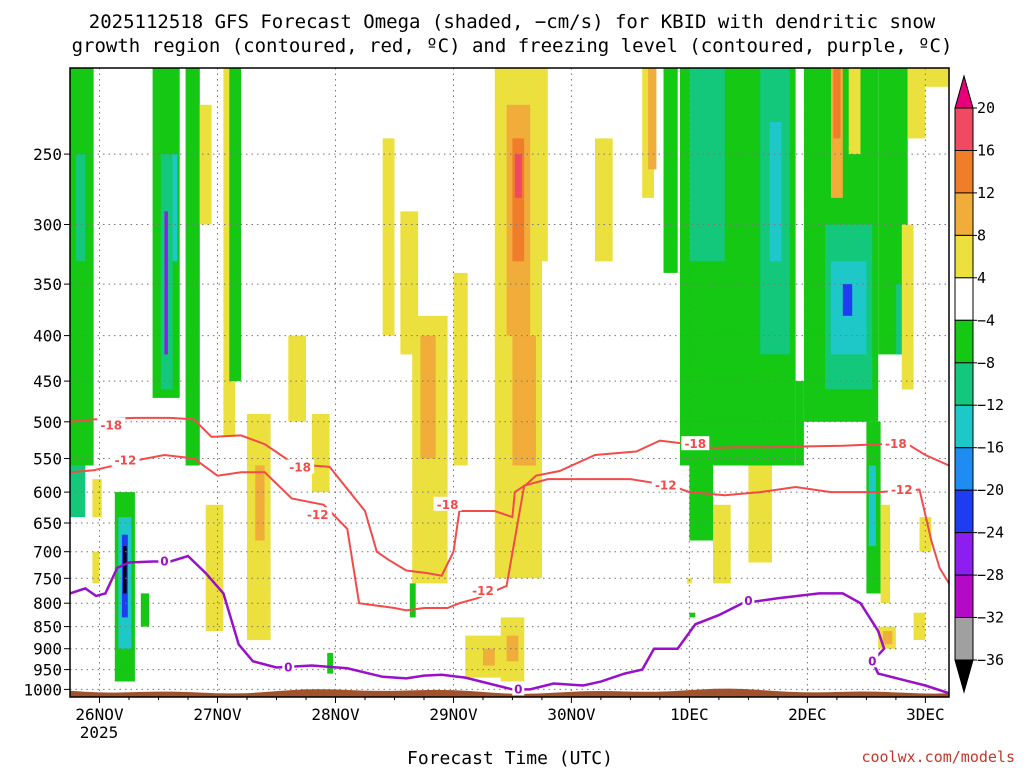  I want to click on y-tick-label-600: 600, so click(47, 492).